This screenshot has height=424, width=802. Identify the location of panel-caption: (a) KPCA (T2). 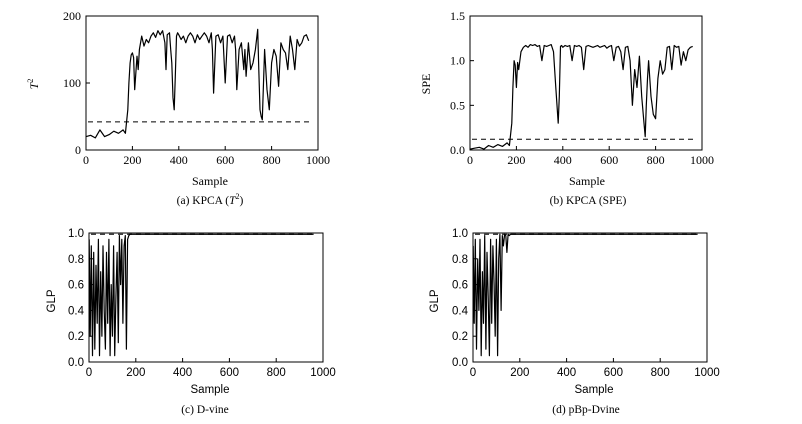
(210, 199).